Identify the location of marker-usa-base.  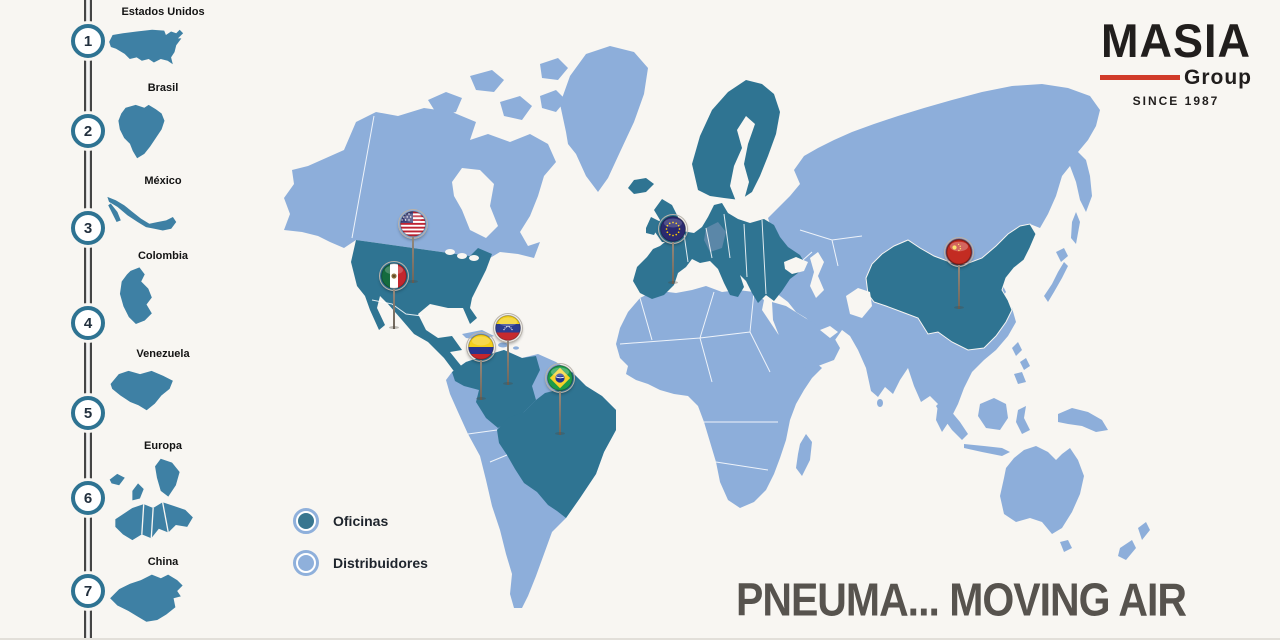
(413, 281).